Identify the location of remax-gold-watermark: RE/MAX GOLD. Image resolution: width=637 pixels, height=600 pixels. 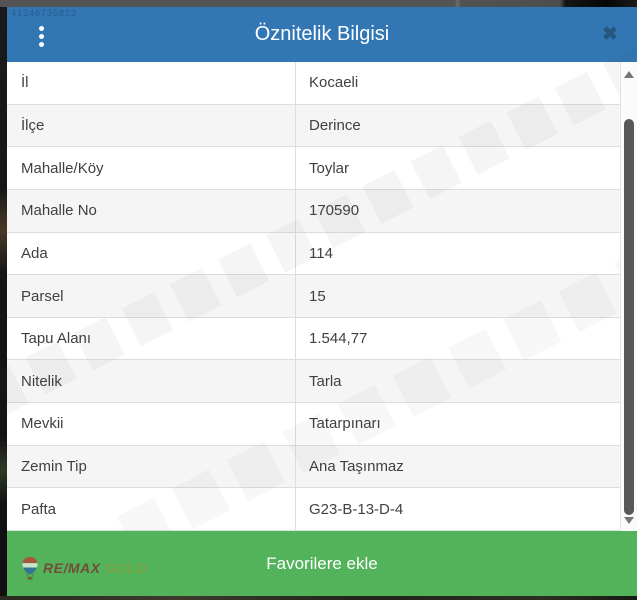
(84, 568).